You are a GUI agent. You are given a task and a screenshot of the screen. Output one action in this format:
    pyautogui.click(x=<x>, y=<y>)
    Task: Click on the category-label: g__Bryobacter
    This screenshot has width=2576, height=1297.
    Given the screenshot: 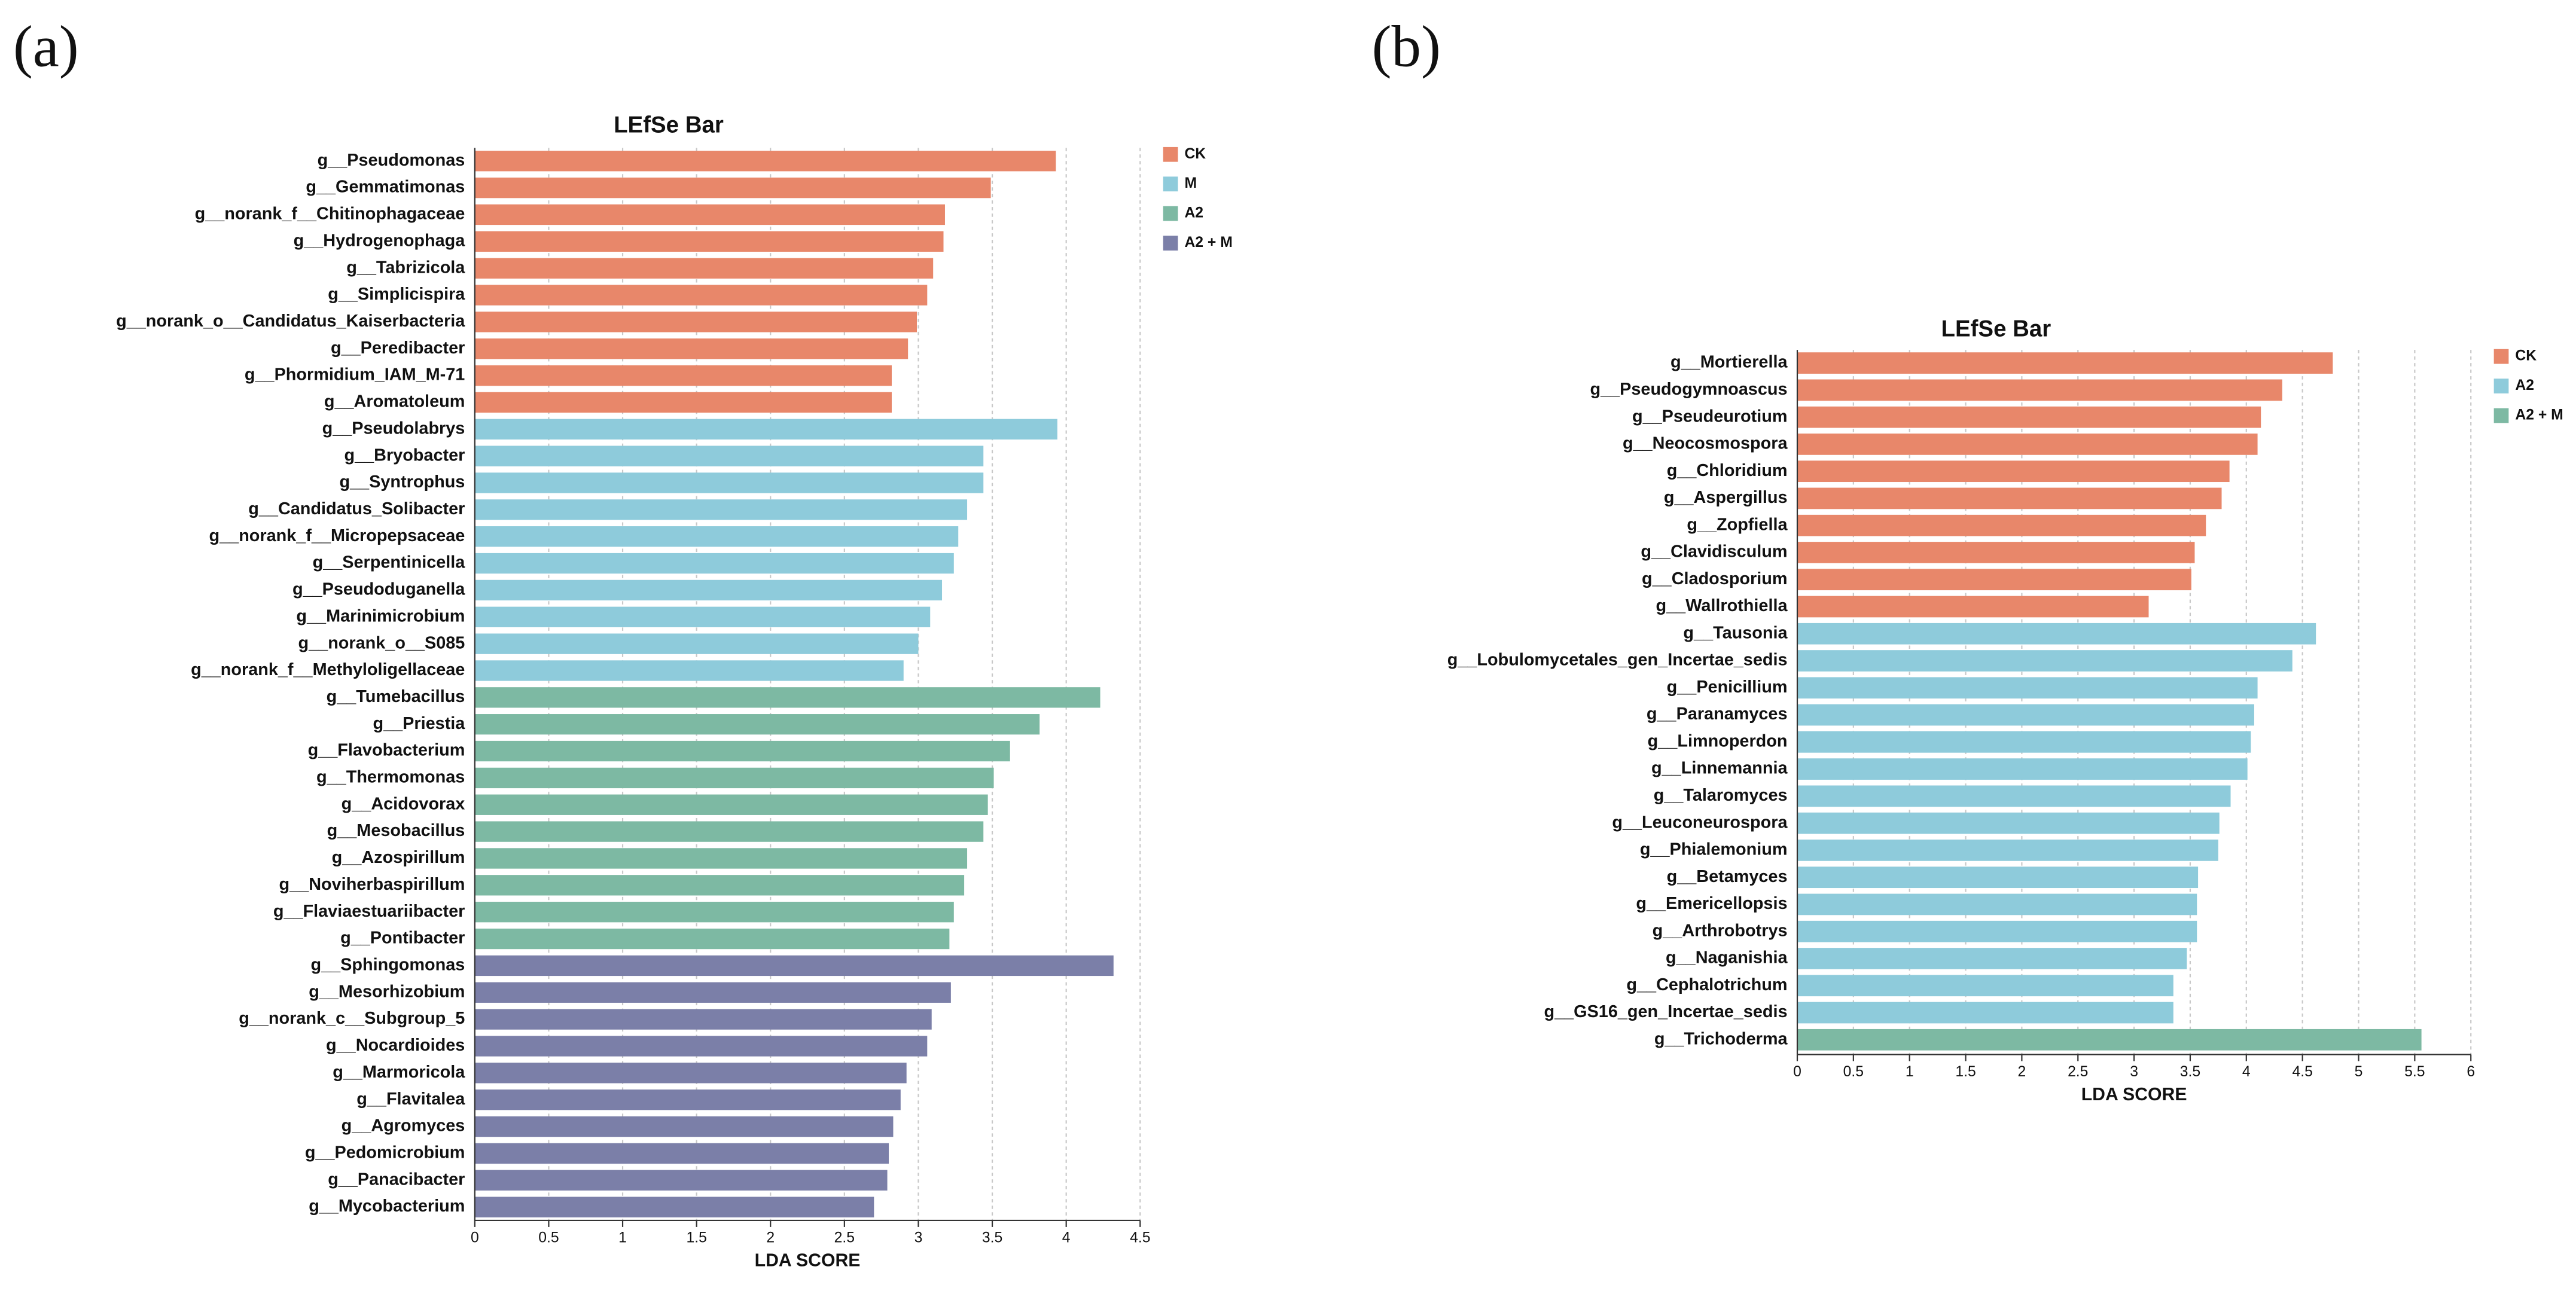 What is the action you would take?
    pyautogui.click(x=404, y=455)
    